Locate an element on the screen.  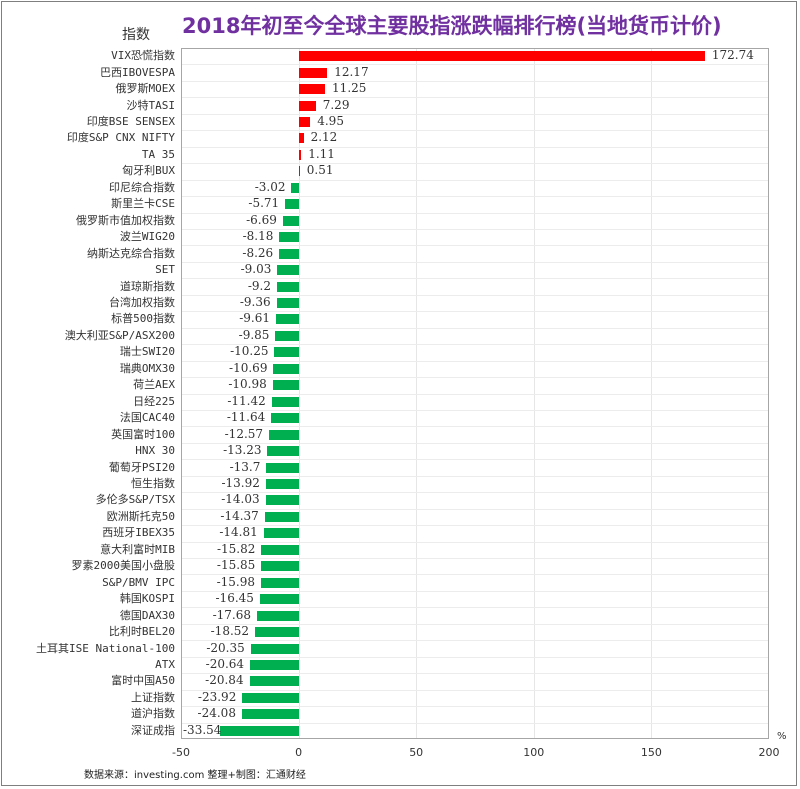
category-label: 印度BSE SENSEX is located at coordinates (130, 122).